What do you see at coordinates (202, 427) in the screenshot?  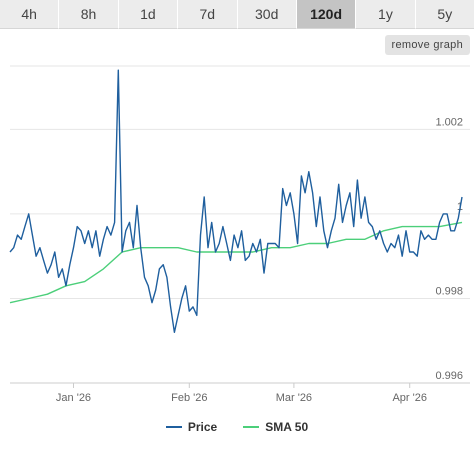 I see `legend-label-price: Price` at bounding box center [202, 427].